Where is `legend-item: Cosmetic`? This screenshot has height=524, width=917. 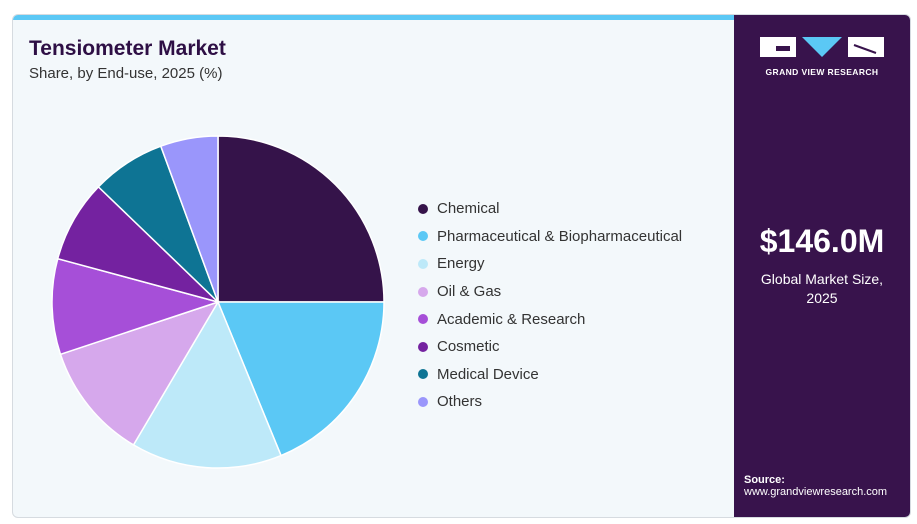 legend-item: Cosmetic is located at coordinates (550, 347).